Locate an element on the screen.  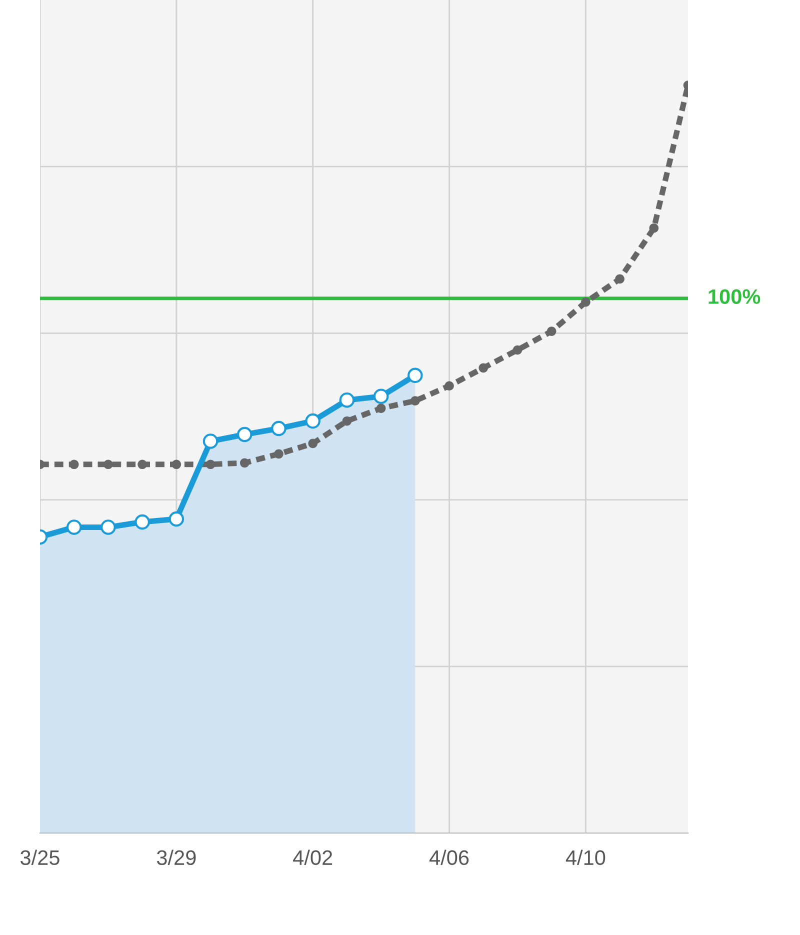
x-tick-label: 4/02 is located at coordinates (312, 858).